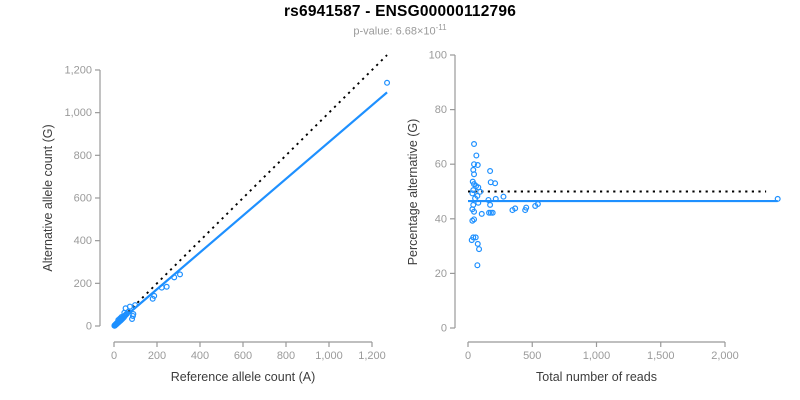 This screenshot has height=400, width=800. I want to click on y-tick-label: 80, so click(441, 110).